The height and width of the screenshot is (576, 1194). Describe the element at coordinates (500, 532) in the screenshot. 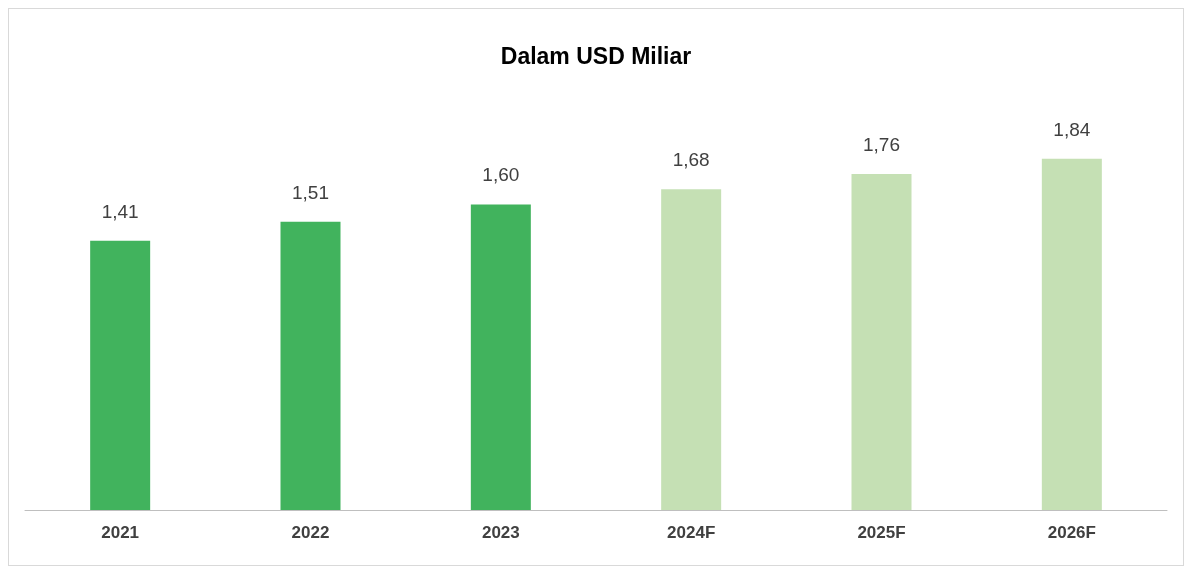

I see `x-tick-label: 2023` at that location.